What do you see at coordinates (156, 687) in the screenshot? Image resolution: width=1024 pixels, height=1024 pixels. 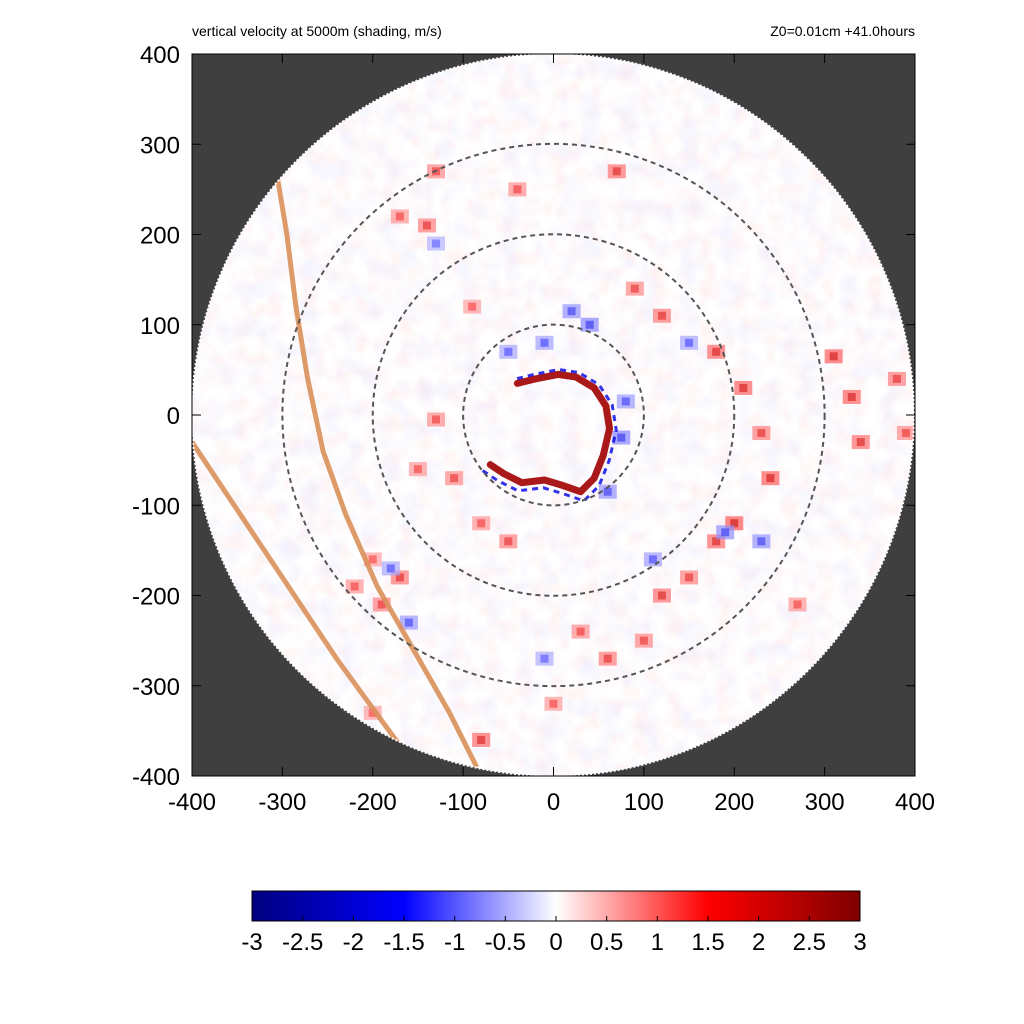 I see `y-tick-label: -300` at bounding box center [156, 687].